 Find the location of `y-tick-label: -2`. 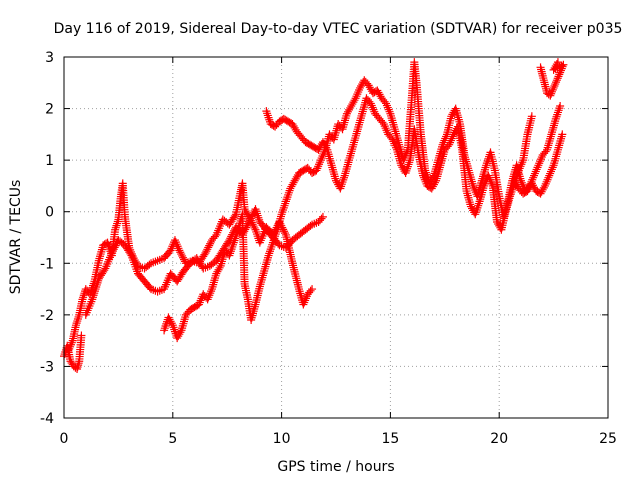

y-tick-label: -2 is located at coordinates (47, 316).